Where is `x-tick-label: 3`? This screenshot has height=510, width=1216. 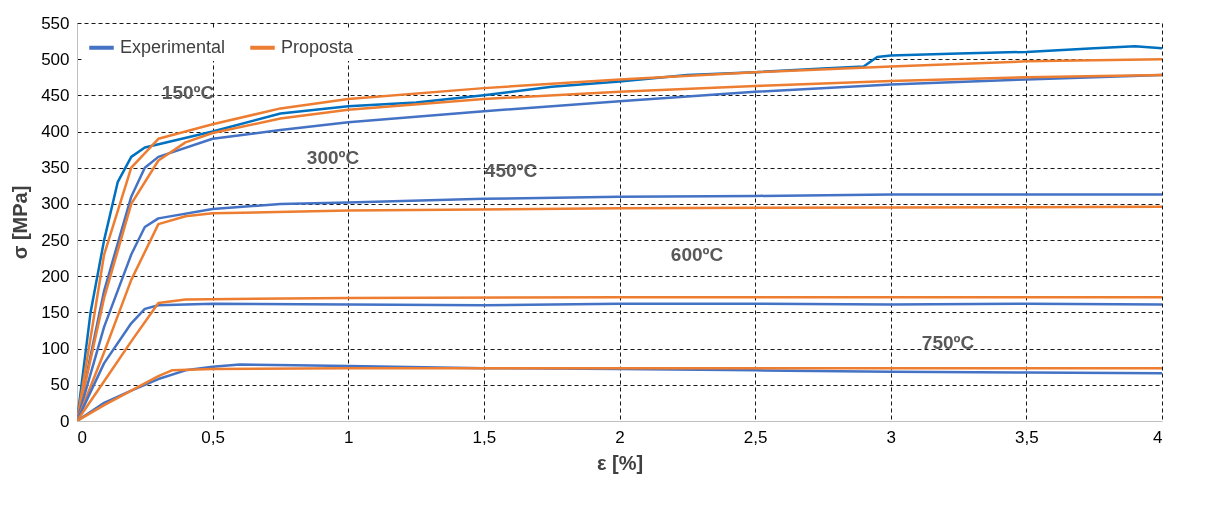
x-tick-label: 3 is located at coordinates (891, 437).